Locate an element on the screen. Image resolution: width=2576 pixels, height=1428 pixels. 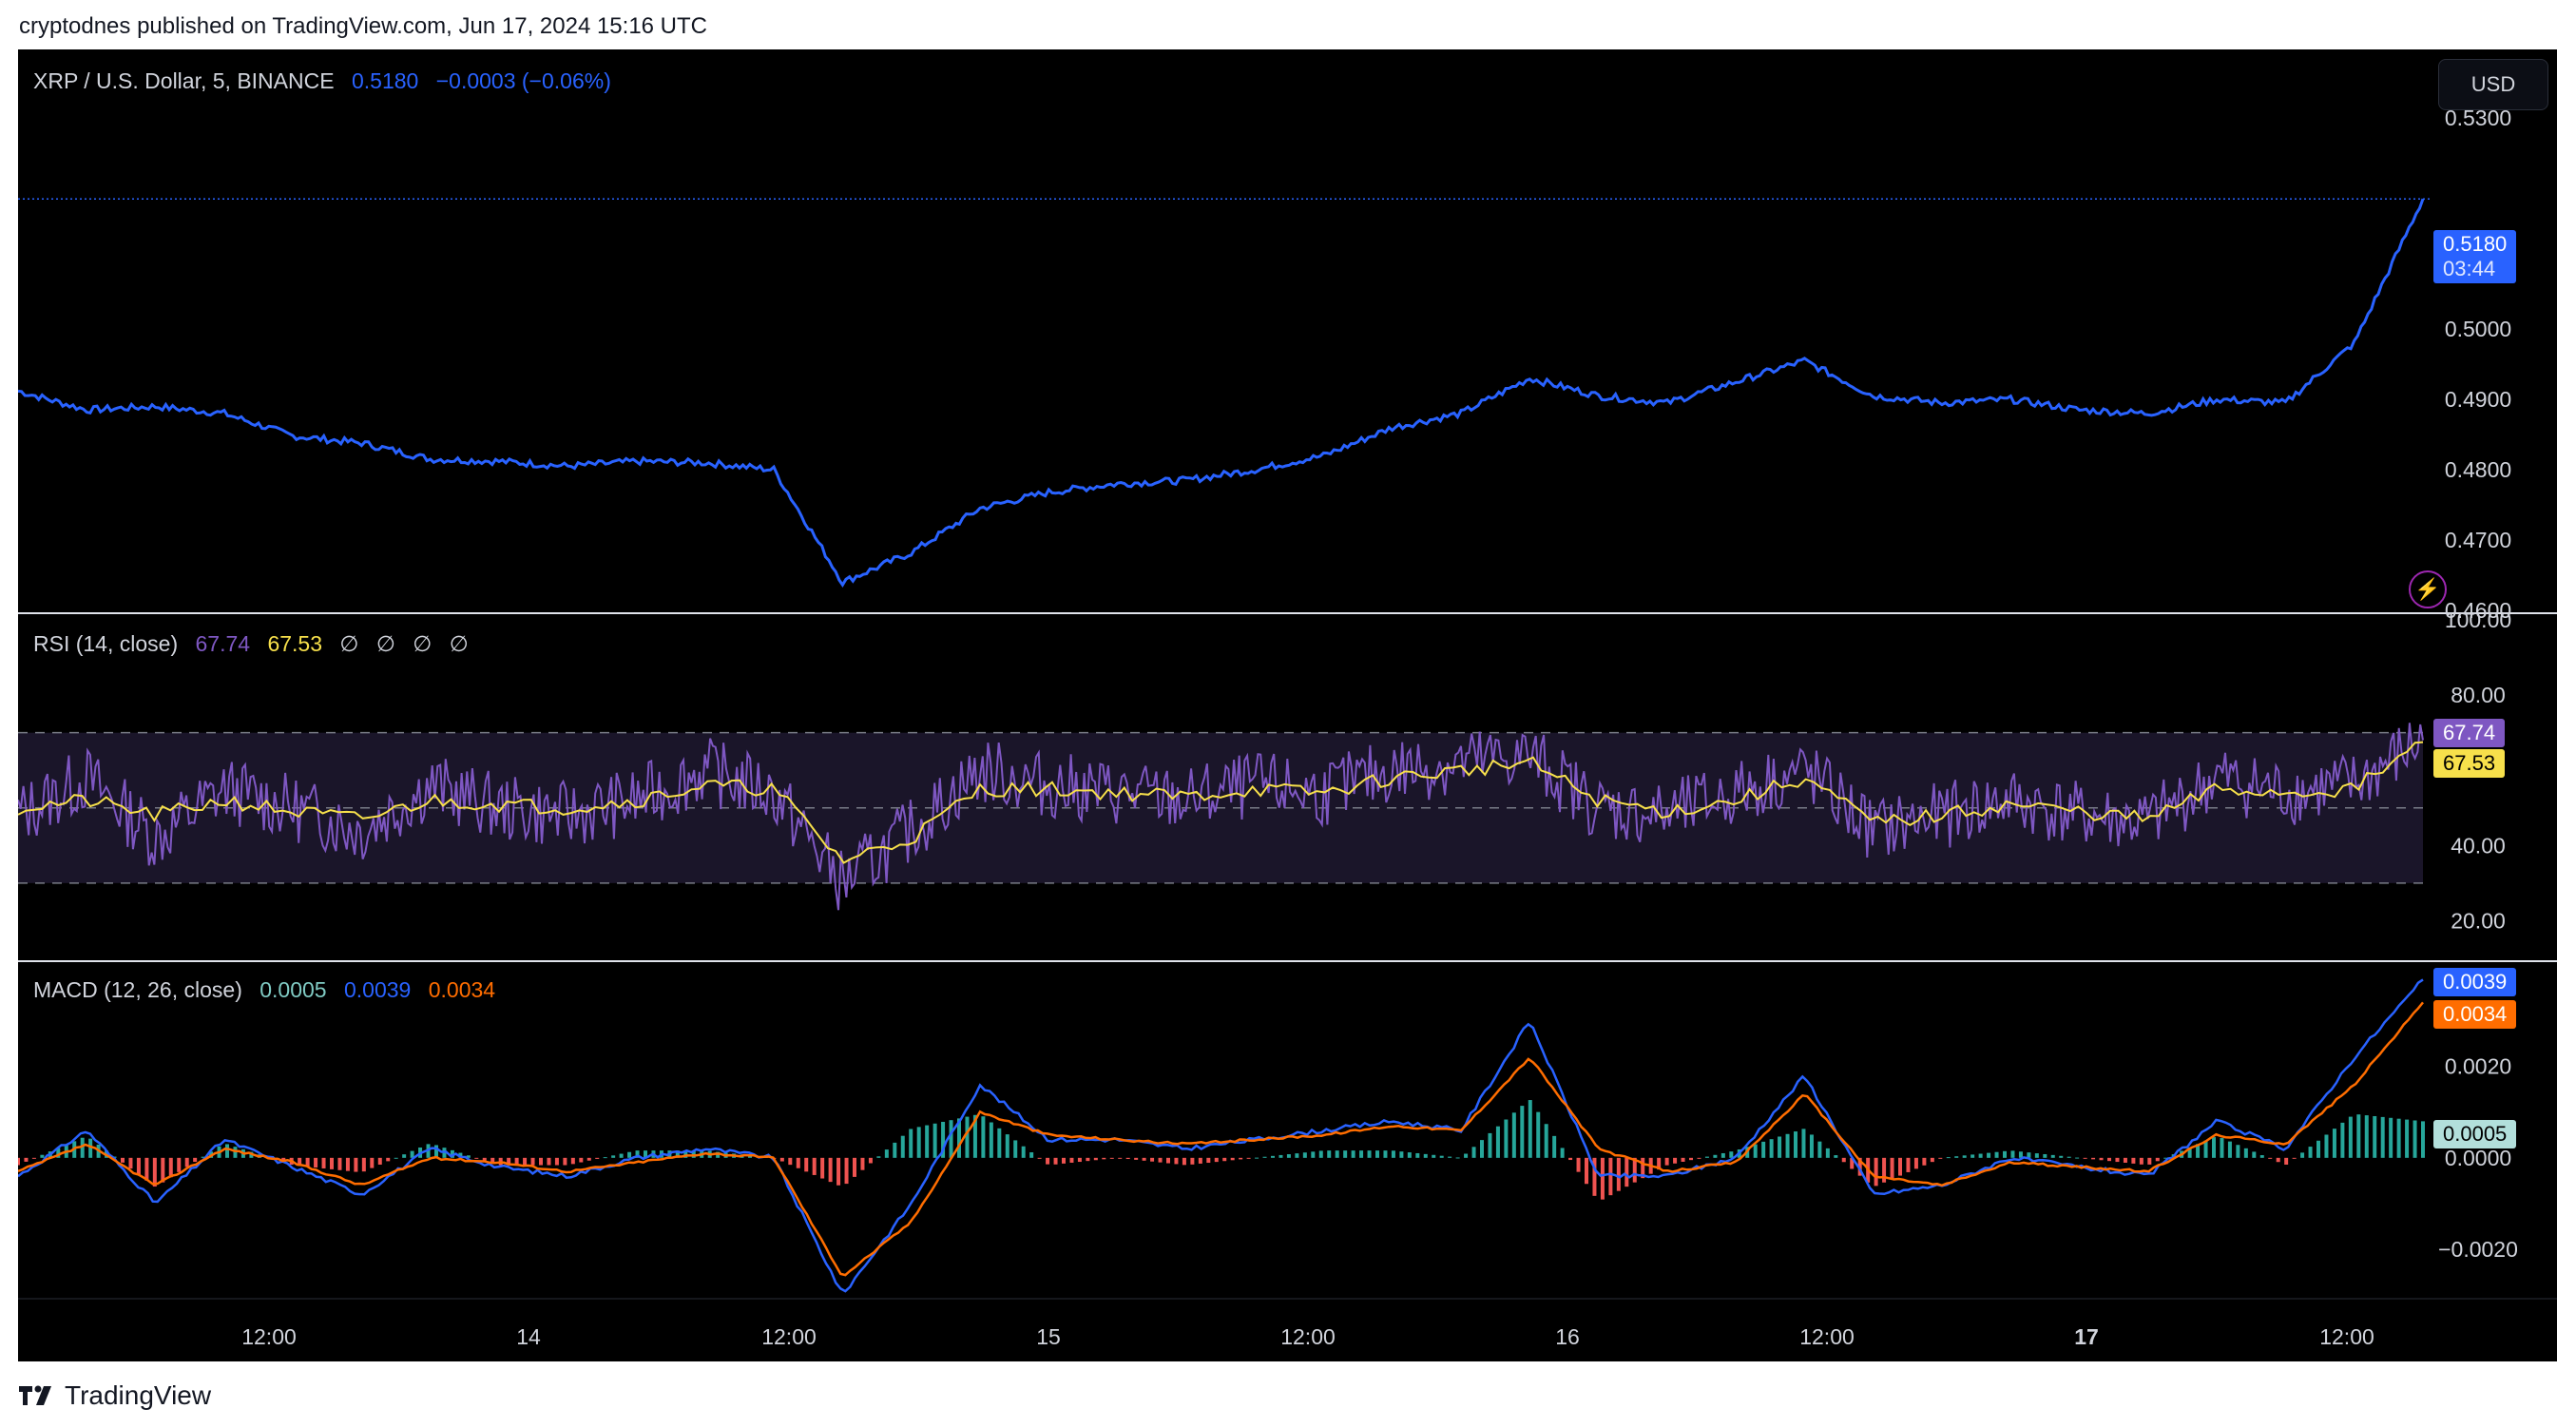
rsi-title: RSI (14, close) is located at coordinates (106, 644).